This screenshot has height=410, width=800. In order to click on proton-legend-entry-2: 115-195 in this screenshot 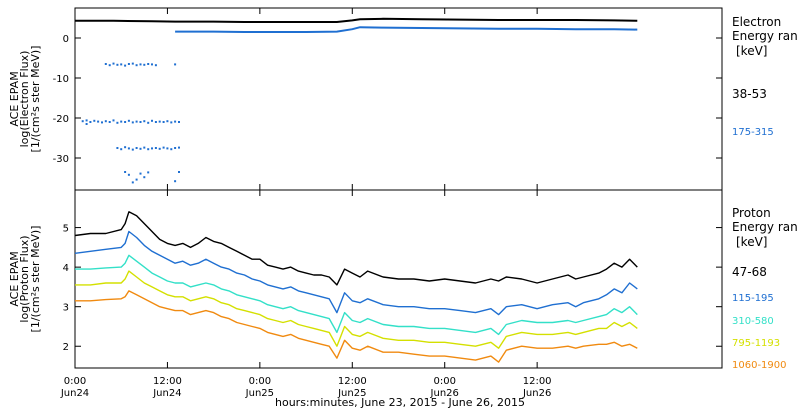, I will do `click(753, 298)`.